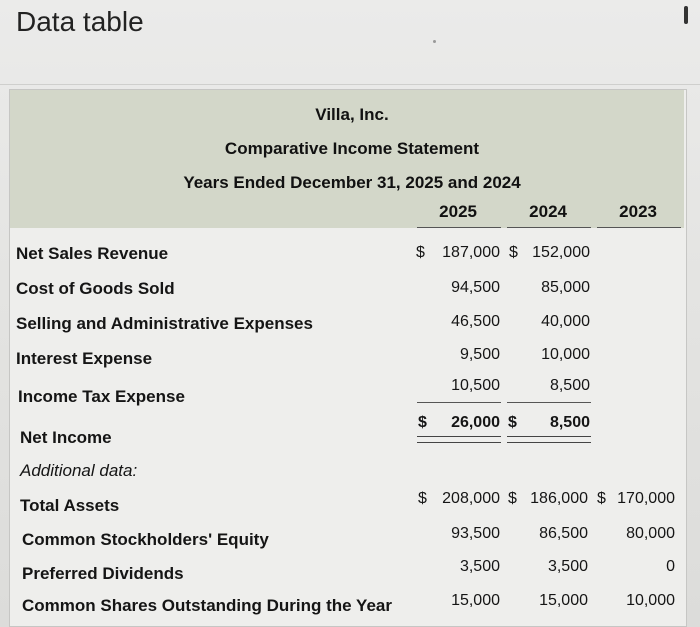 The image size is (700, 627). What do you see at coordinates (559, 498) in the screenshot?
I see `value-2024: 186,000` at bounding box center [559, 498].